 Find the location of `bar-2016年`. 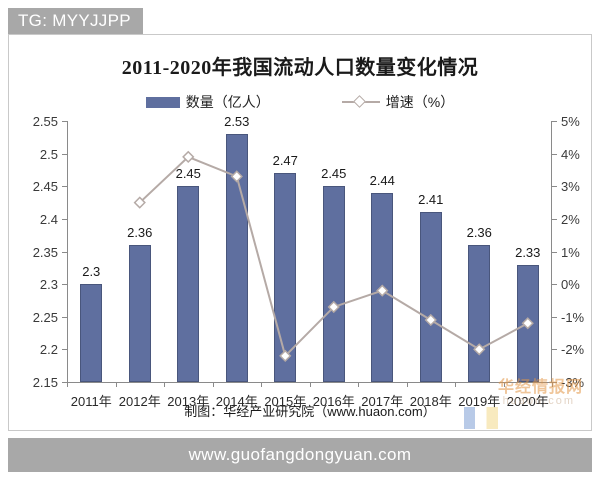

bar-2016年 is located at coordinates (333, 284).